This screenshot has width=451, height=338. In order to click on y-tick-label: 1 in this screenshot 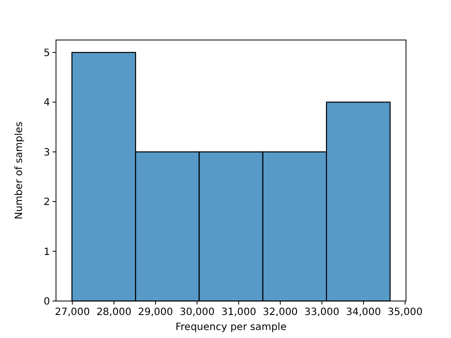, I will do `click(47, 252)`.